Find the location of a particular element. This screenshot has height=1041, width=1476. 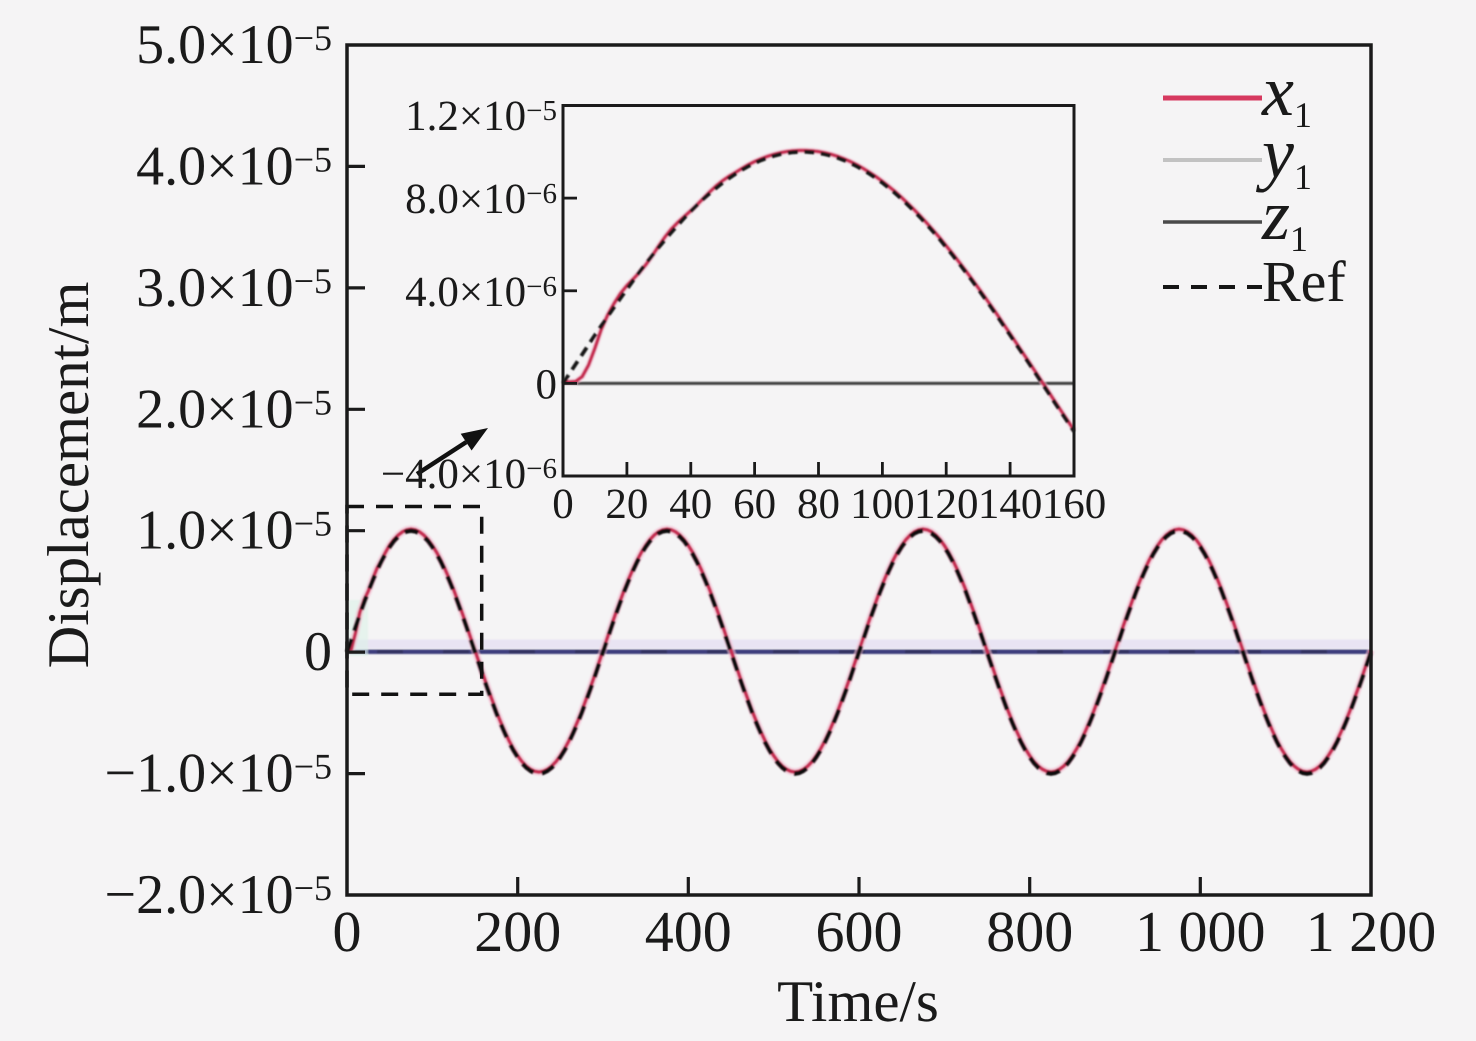

svg-text: 140 is located at coordinates (1010, 504).